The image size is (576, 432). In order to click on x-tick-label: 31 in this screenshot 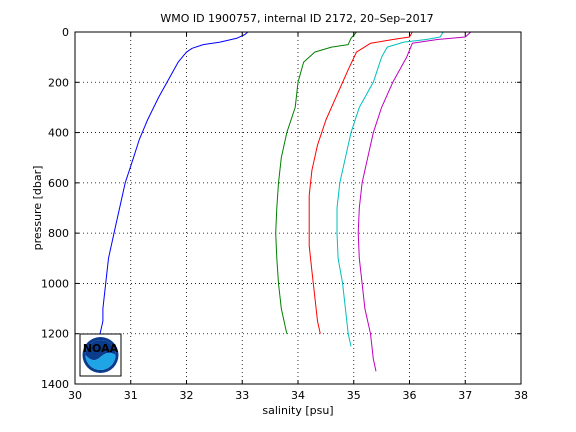, I will do `click(131, 395)`.